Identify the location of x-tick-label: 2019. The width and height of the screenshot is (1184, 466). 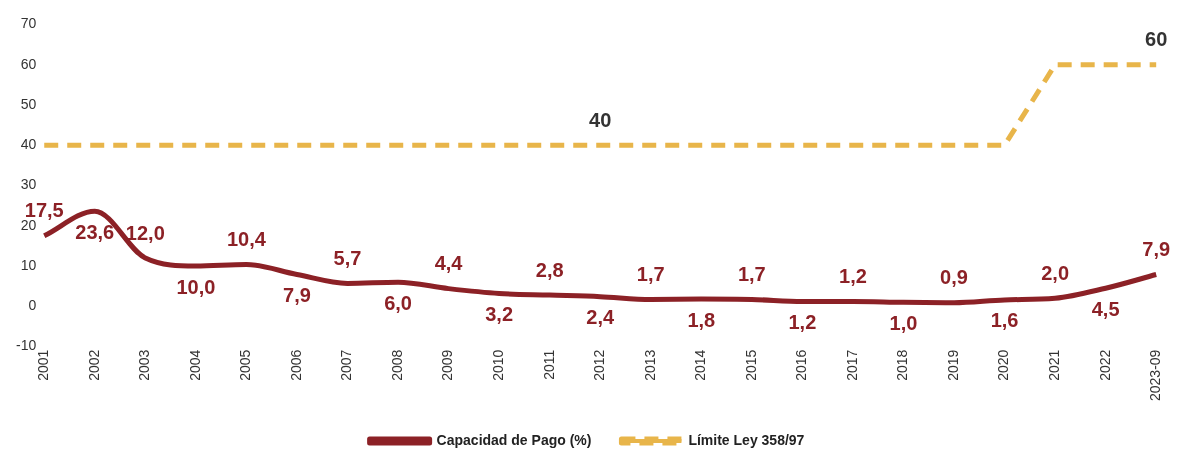
(952, 365).